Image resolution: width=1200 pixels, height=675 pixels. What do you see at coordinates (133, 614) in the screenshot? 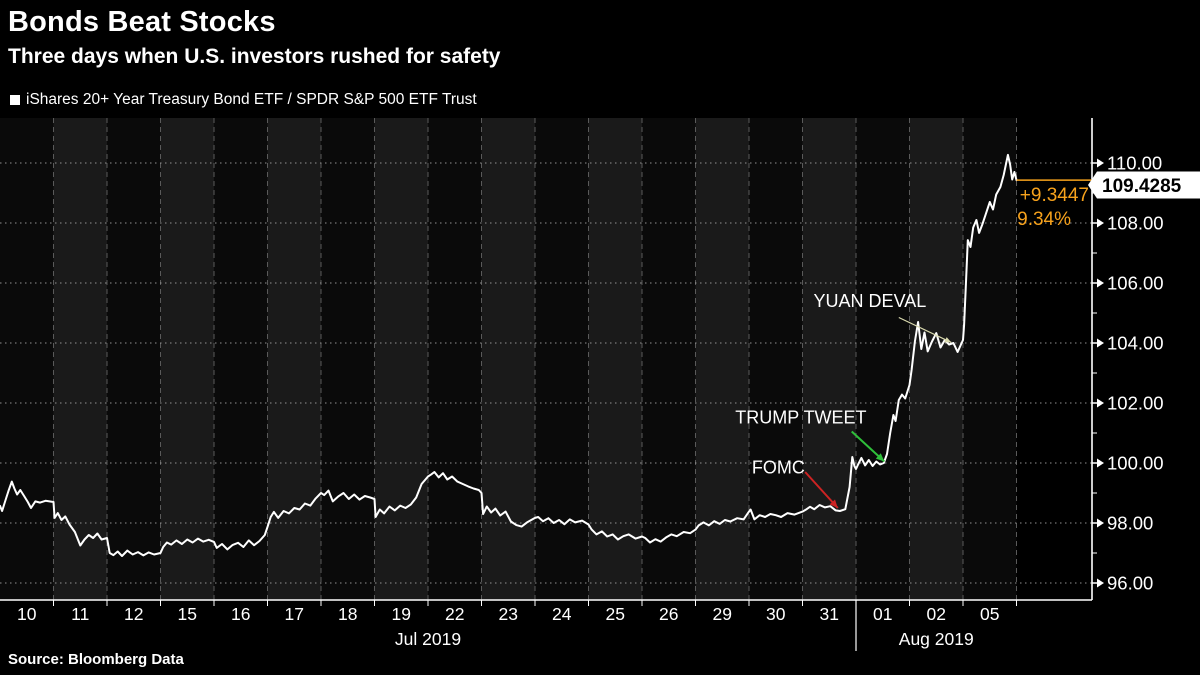
I see `x-axis-date-label: 12` at bounding box center [133, 614].